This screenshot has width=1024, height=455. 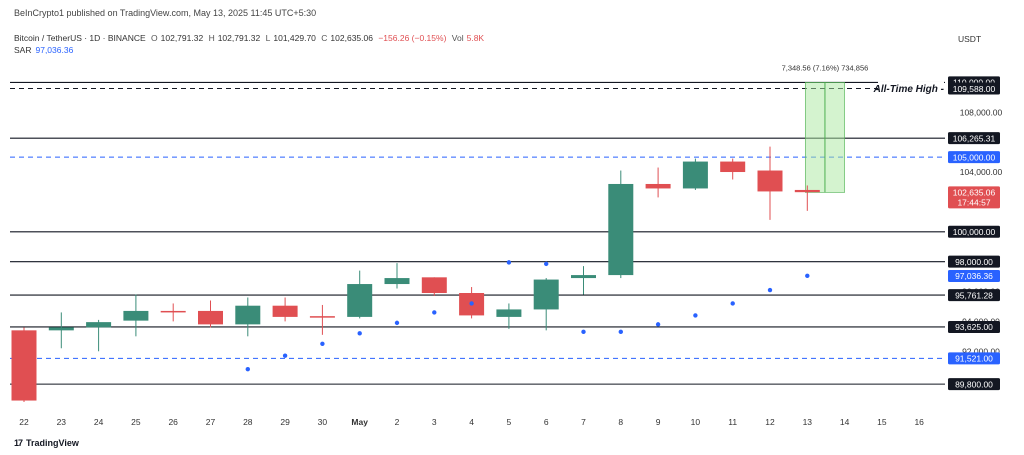 I want to click on sar-legend: SAR 97,036.36, so click(x=43, y=50).